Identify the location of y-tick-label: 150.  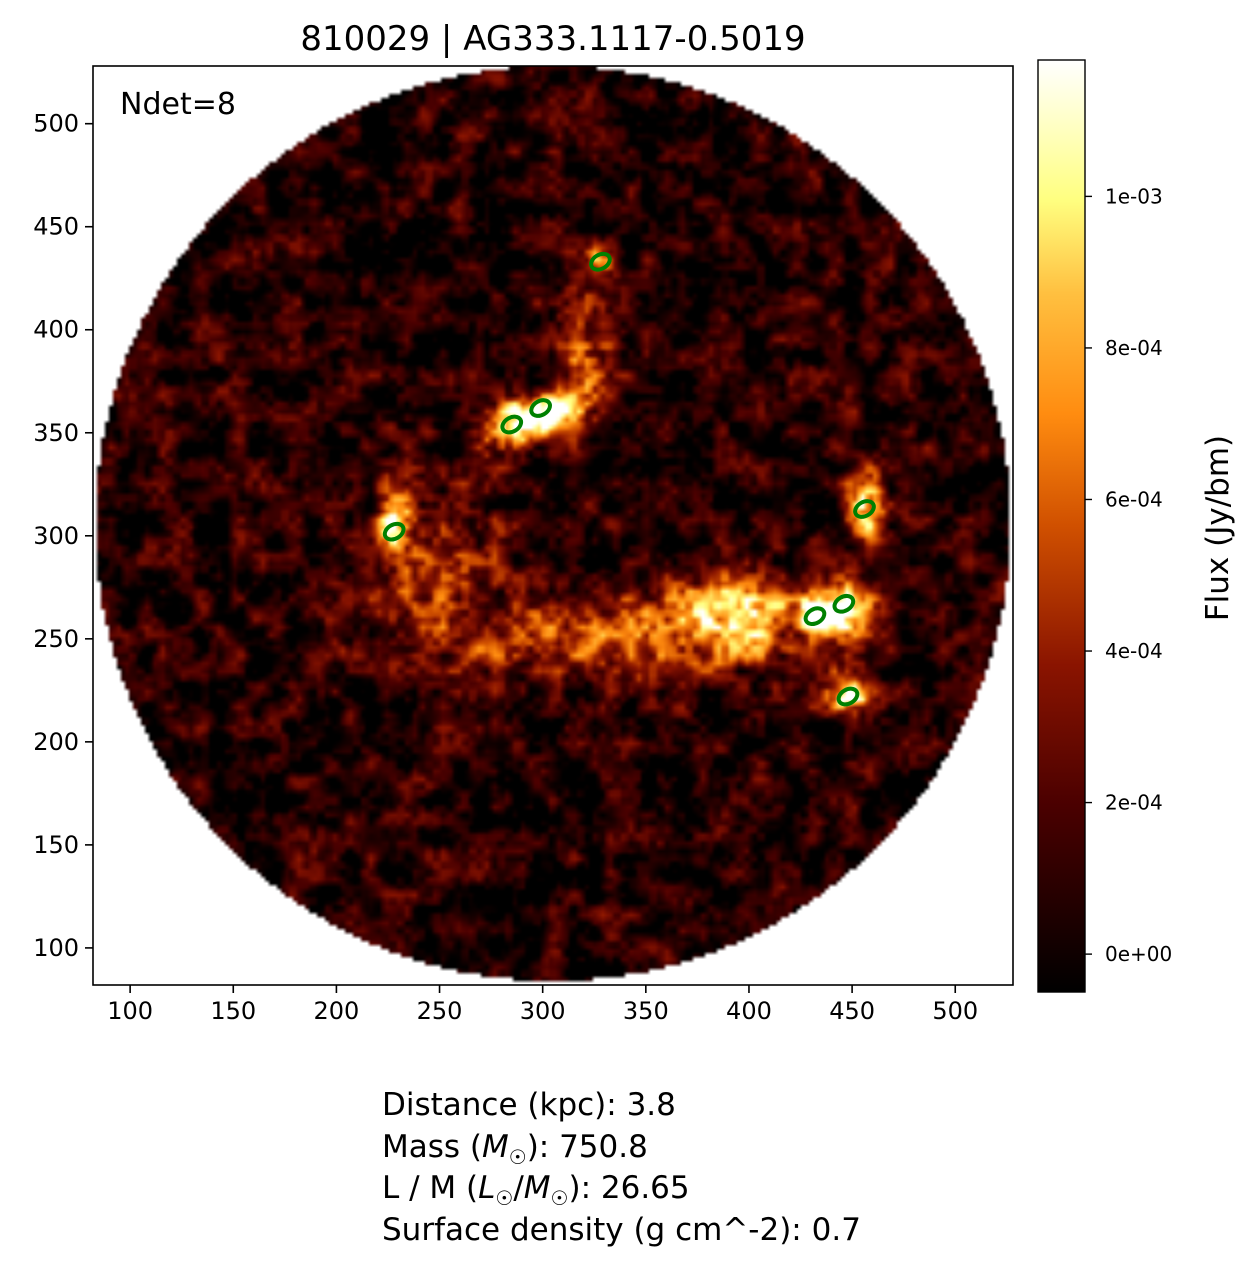
(56, 845).